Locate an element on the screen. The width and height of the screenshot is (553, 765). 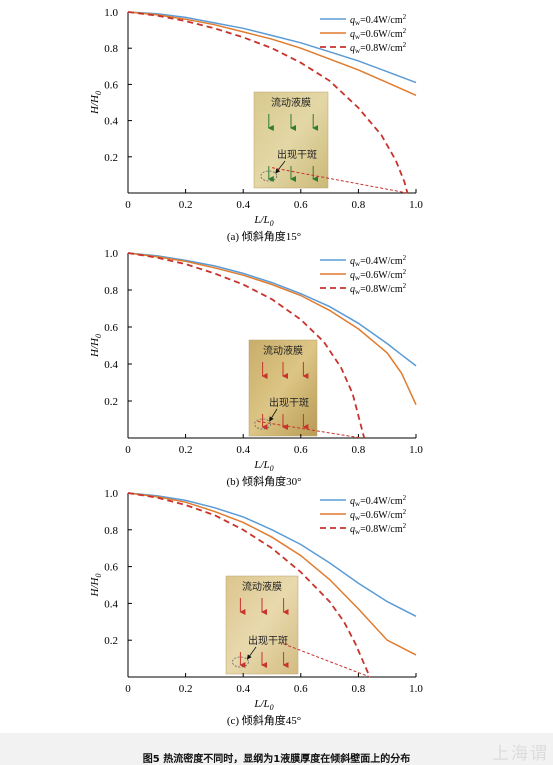
footer-bar is located at coordinates (276, 749).